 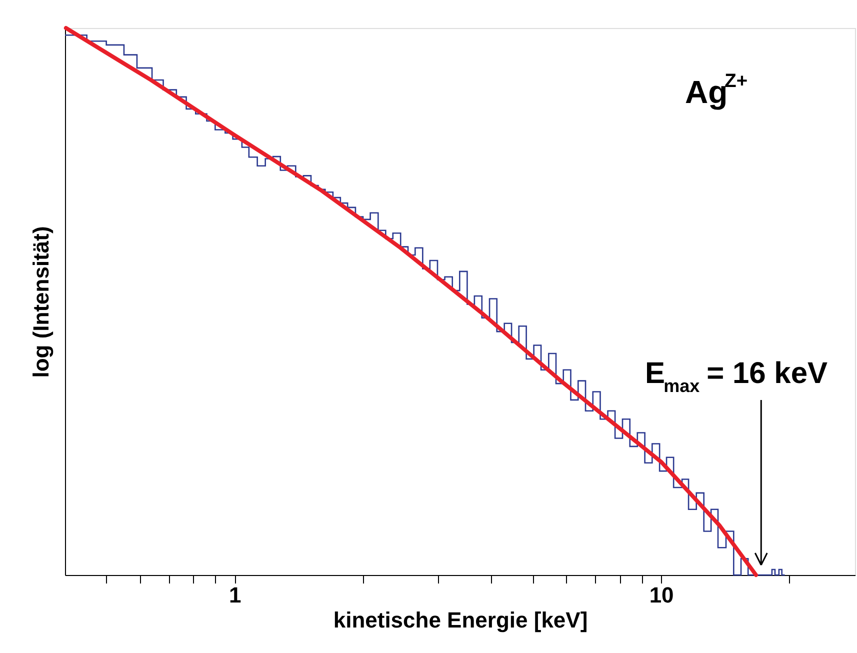 I want to click on x-tick-label: 10, so click(x=661, y=595).